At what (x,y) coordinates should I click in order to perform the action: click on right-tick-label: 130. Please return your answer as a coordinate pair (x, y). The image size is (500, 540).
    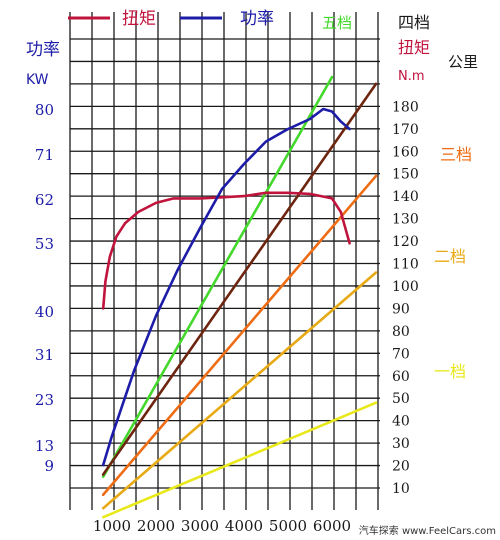
    Looking at the image, I should click on (405, 220).